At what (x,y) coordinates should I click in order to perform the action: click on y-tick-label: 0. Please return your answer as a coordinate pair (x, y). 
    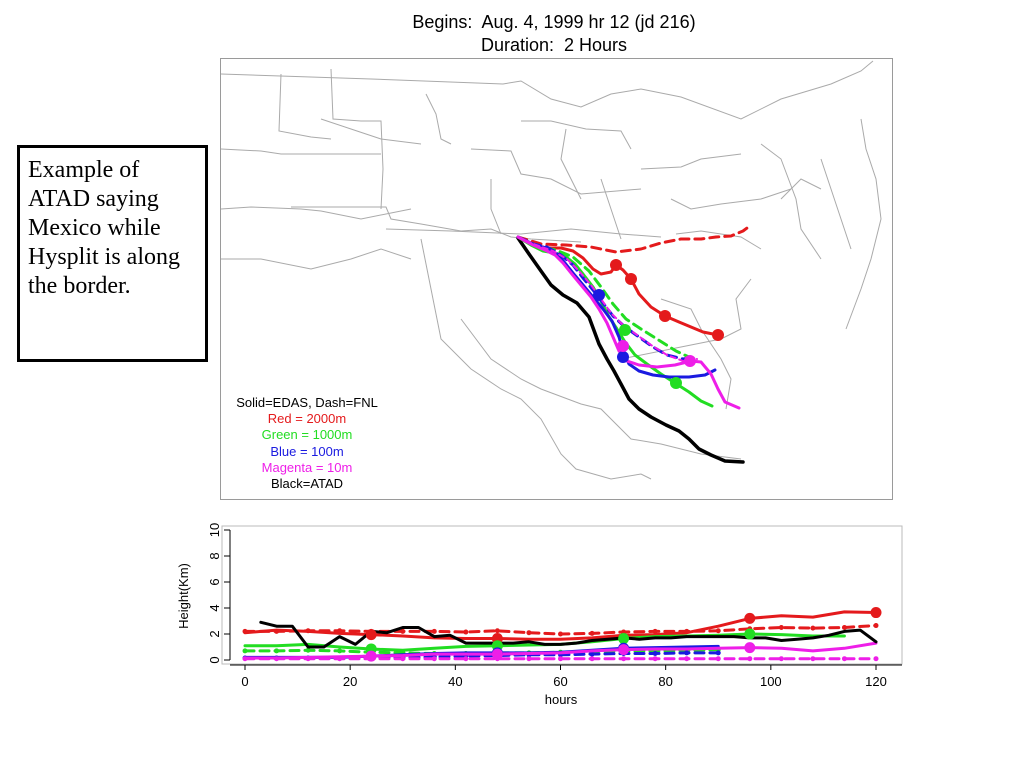
    Looking at the image, I should click on (214, 659).